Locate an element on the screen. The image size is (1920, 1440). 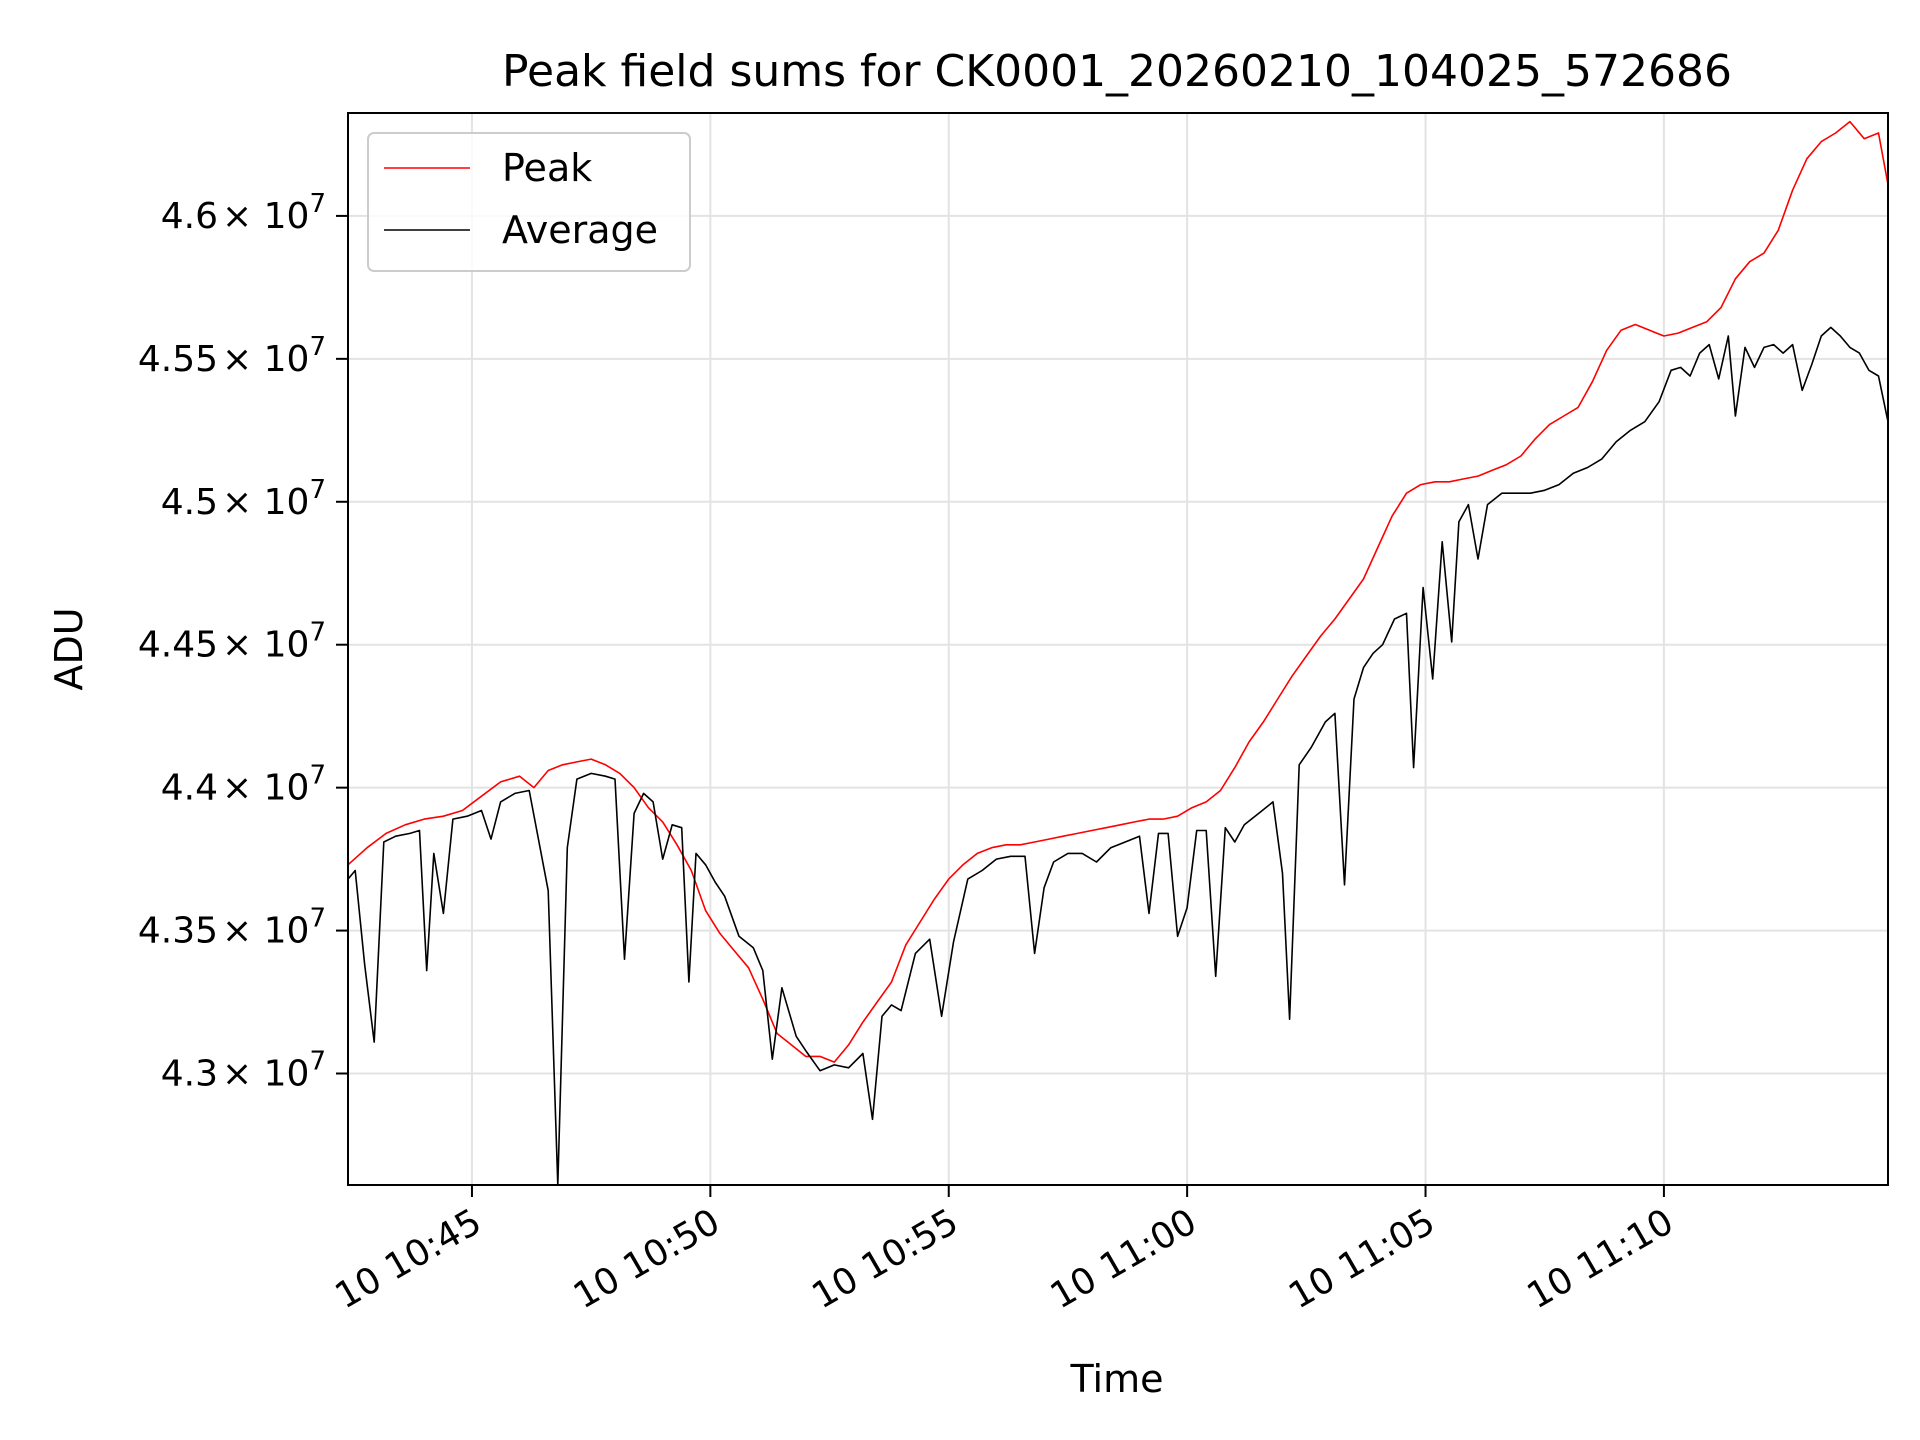
y-tick-label: 4.6 × 10⁷ is located at coordinates (243, 213).